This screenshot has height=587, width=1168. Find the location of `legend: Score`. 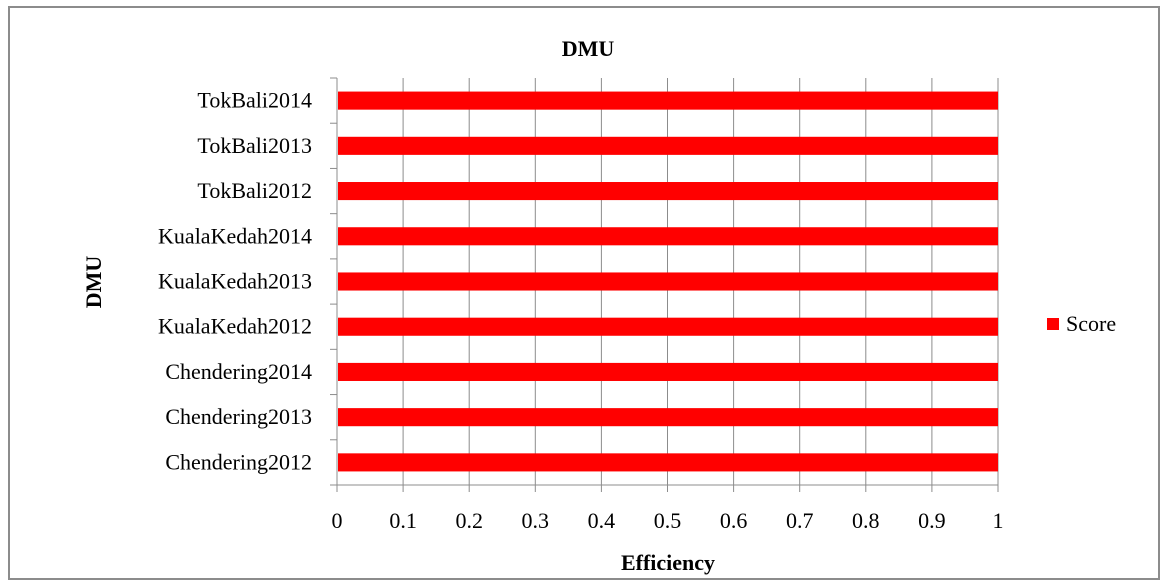

legend: Score is located at coordinates (1081, 323).